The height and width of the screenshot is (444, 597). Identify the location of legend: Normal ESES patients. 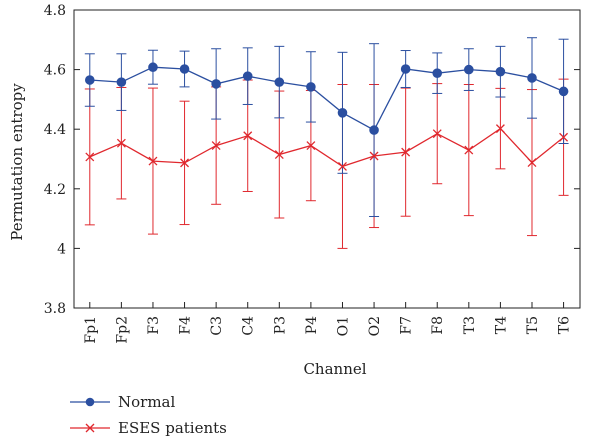
(148, 415).